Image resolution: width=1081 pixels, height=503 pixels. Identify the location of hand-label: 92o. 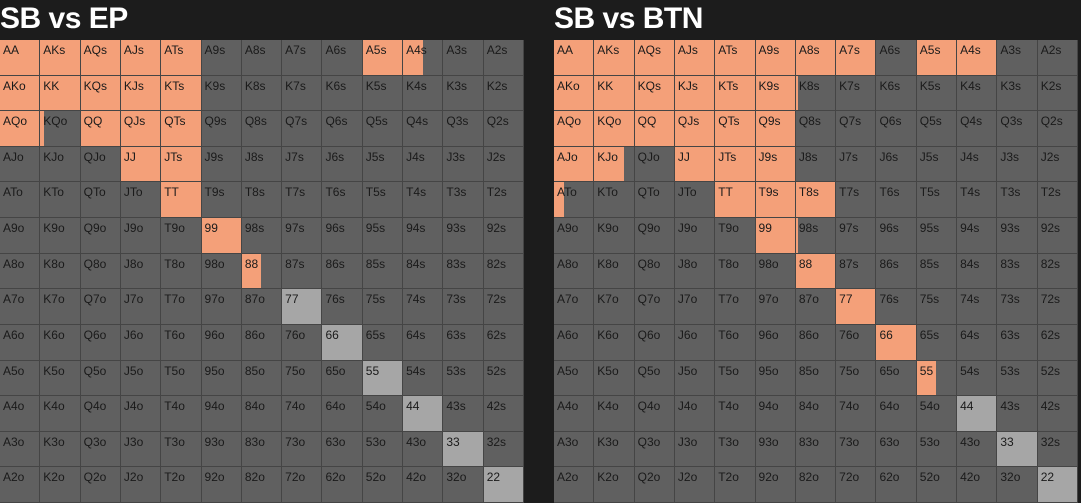
(214, 477).